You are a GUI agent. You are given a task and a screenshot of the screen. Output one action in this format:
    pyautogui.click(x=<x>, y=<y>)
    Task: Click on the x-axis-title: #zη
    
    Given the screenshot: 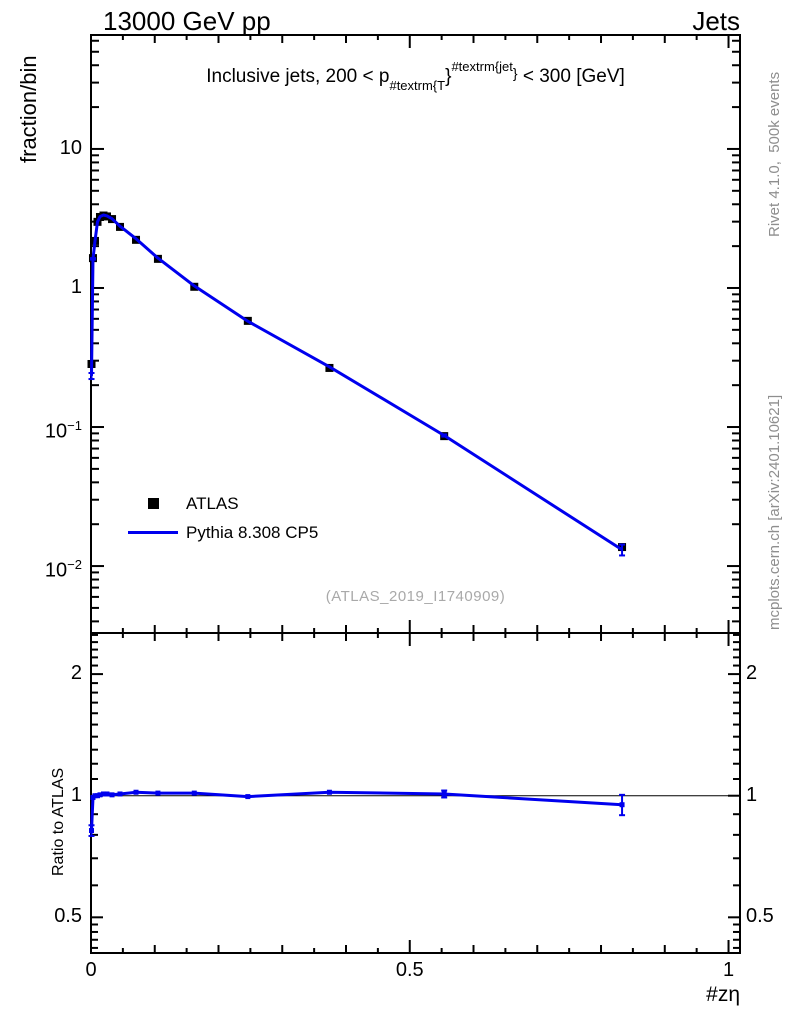 What is the action you would take?
    pyautogui.click(x=723, y=994)
    